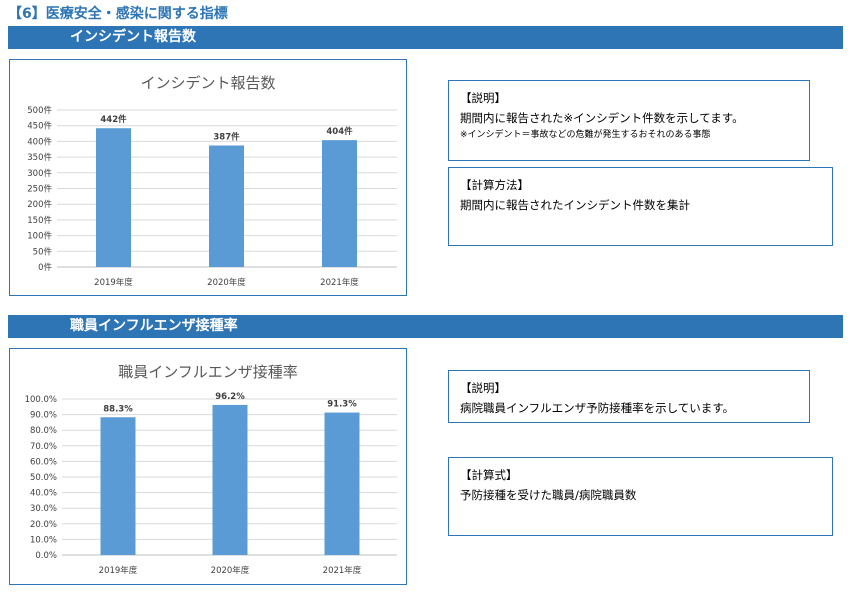  Describe the element at coordinates (39, 204) in the screenshot. I see `y-tick-label: 200件` at that location.